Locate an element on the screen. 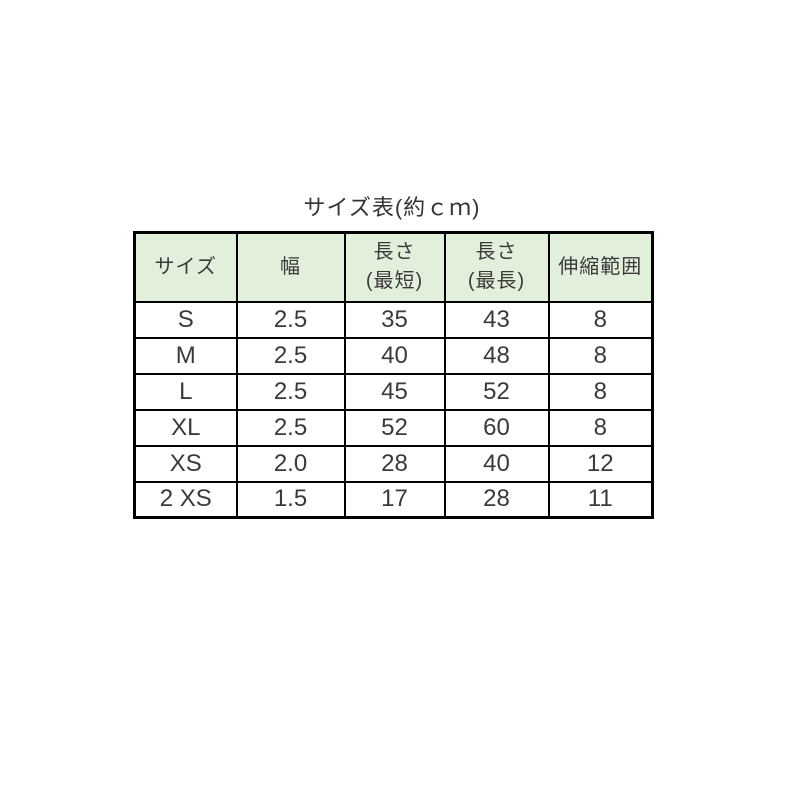 Image resolution: width=800 pixels, height=800 pixels. table-row-m: M 2.5 40 48 8 is located at coordinates (393, 355).